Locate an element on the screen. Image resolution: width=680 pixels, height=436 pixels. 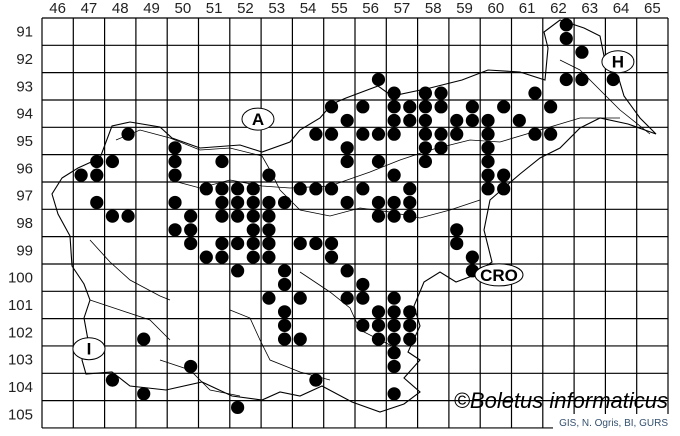
credit-background is located at coordinates (612, 421).